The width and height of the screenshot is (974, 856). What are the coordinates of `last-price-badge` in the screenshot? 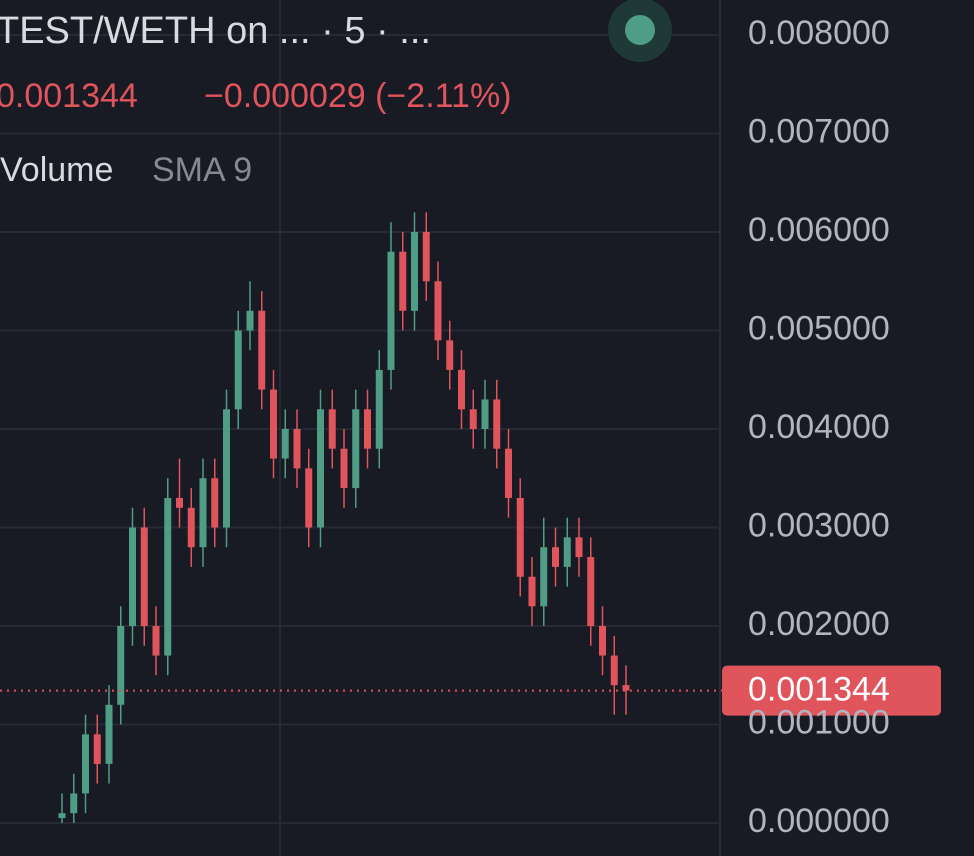 It's located at (831, 690).